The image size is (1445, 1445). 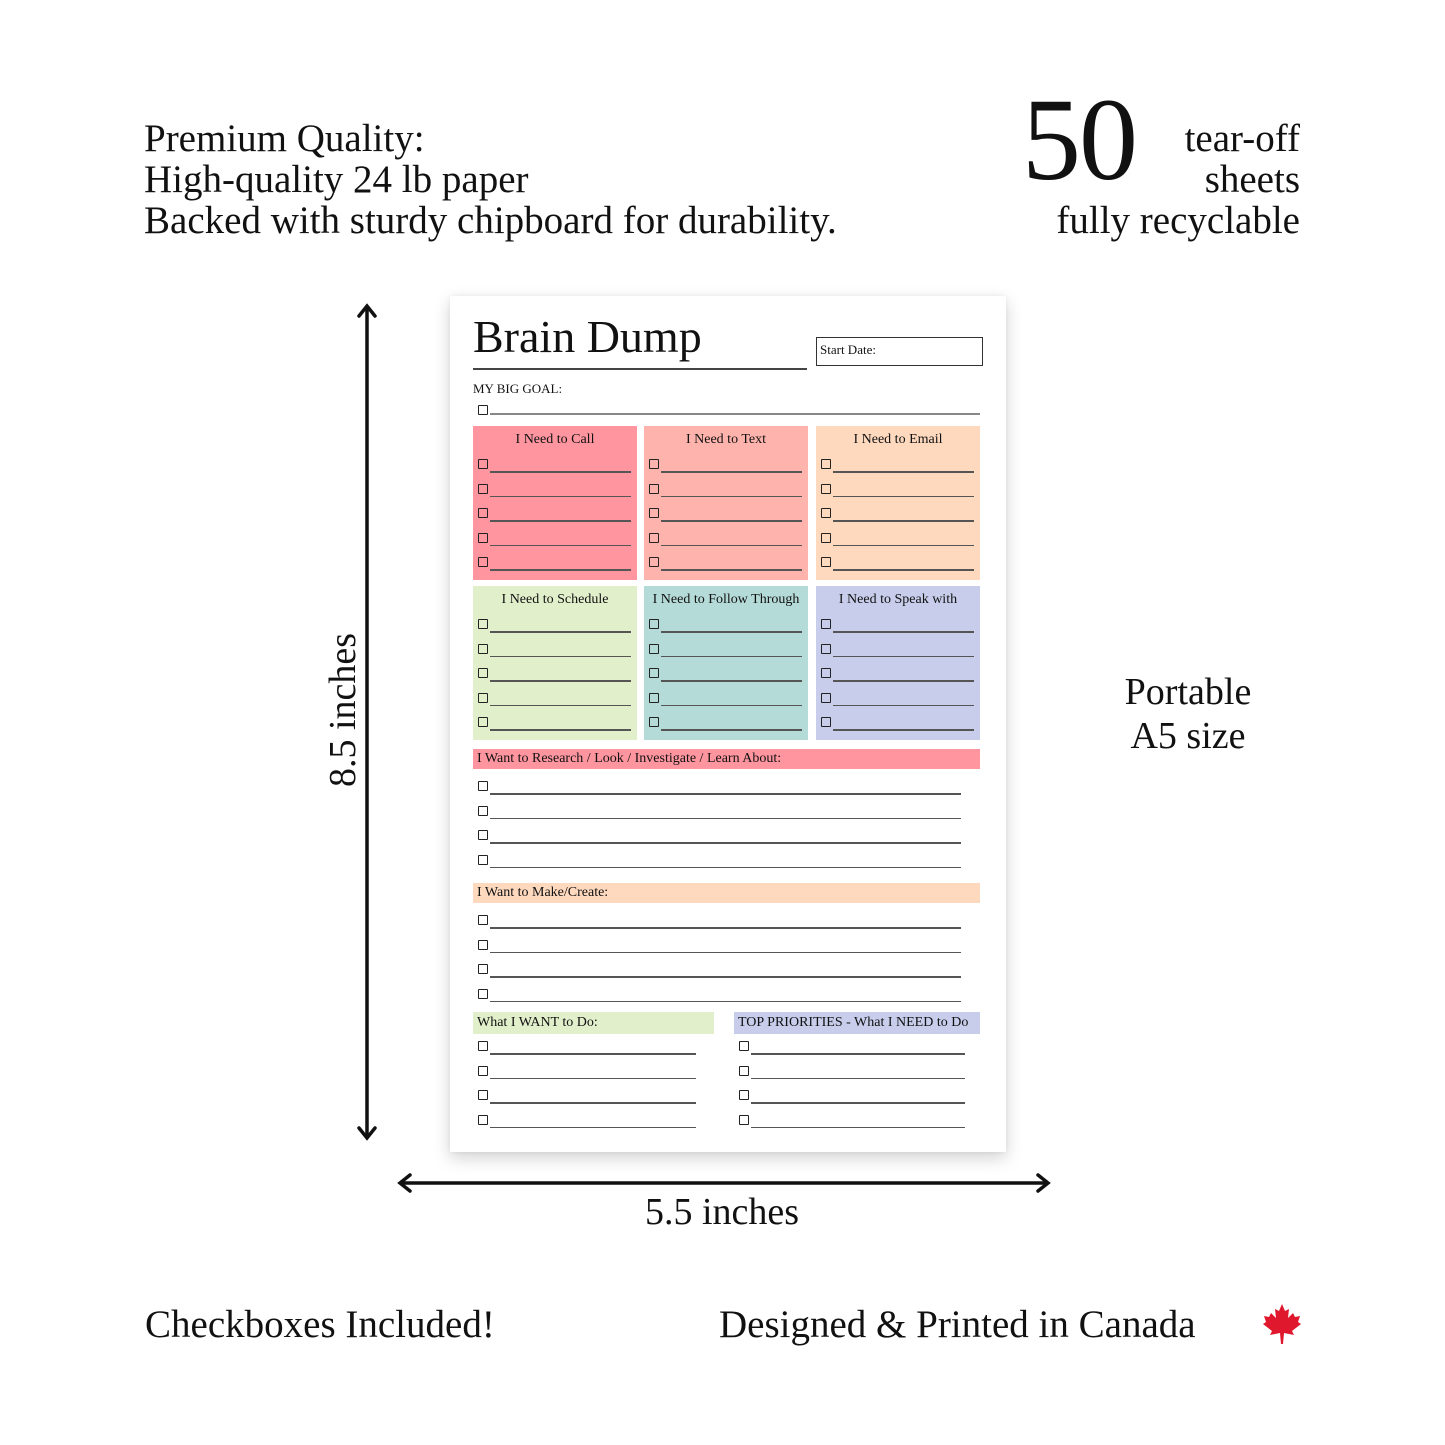 I want to click on section-header: I Want to Make/Create:, so click(x=726, y=893).